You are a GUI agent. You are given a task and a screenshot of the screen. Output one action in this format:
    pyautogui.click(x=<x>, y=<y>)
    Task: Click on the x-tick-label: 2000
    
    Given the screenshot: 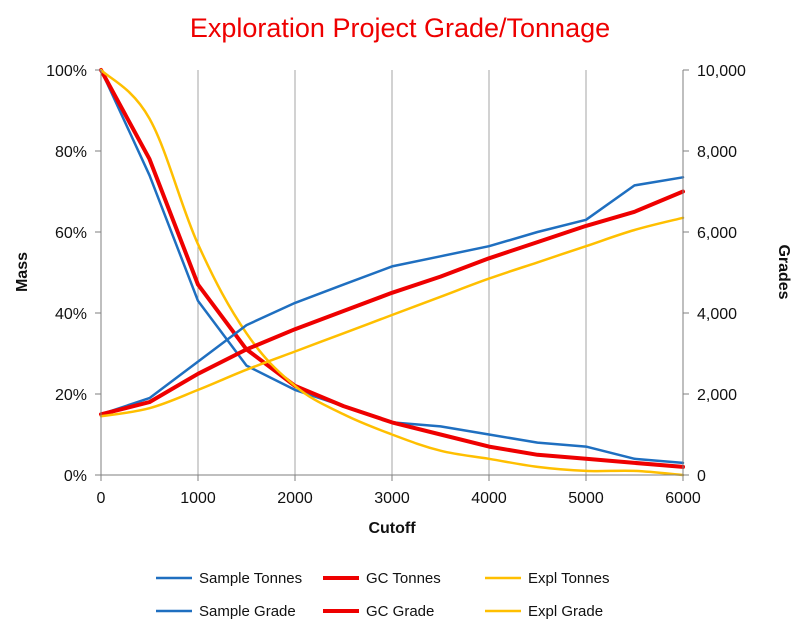 What is the action you would take?
    pyautogui.click(x=295, y=498)
    